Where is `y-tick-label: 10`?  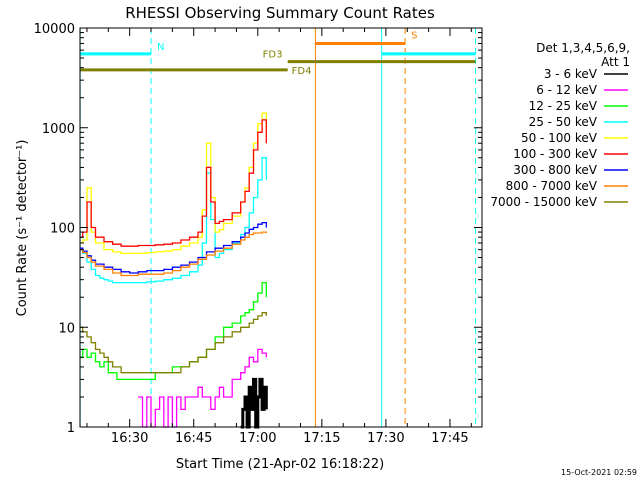 y-tick-label: 10 is located at coordinates (66, 328).